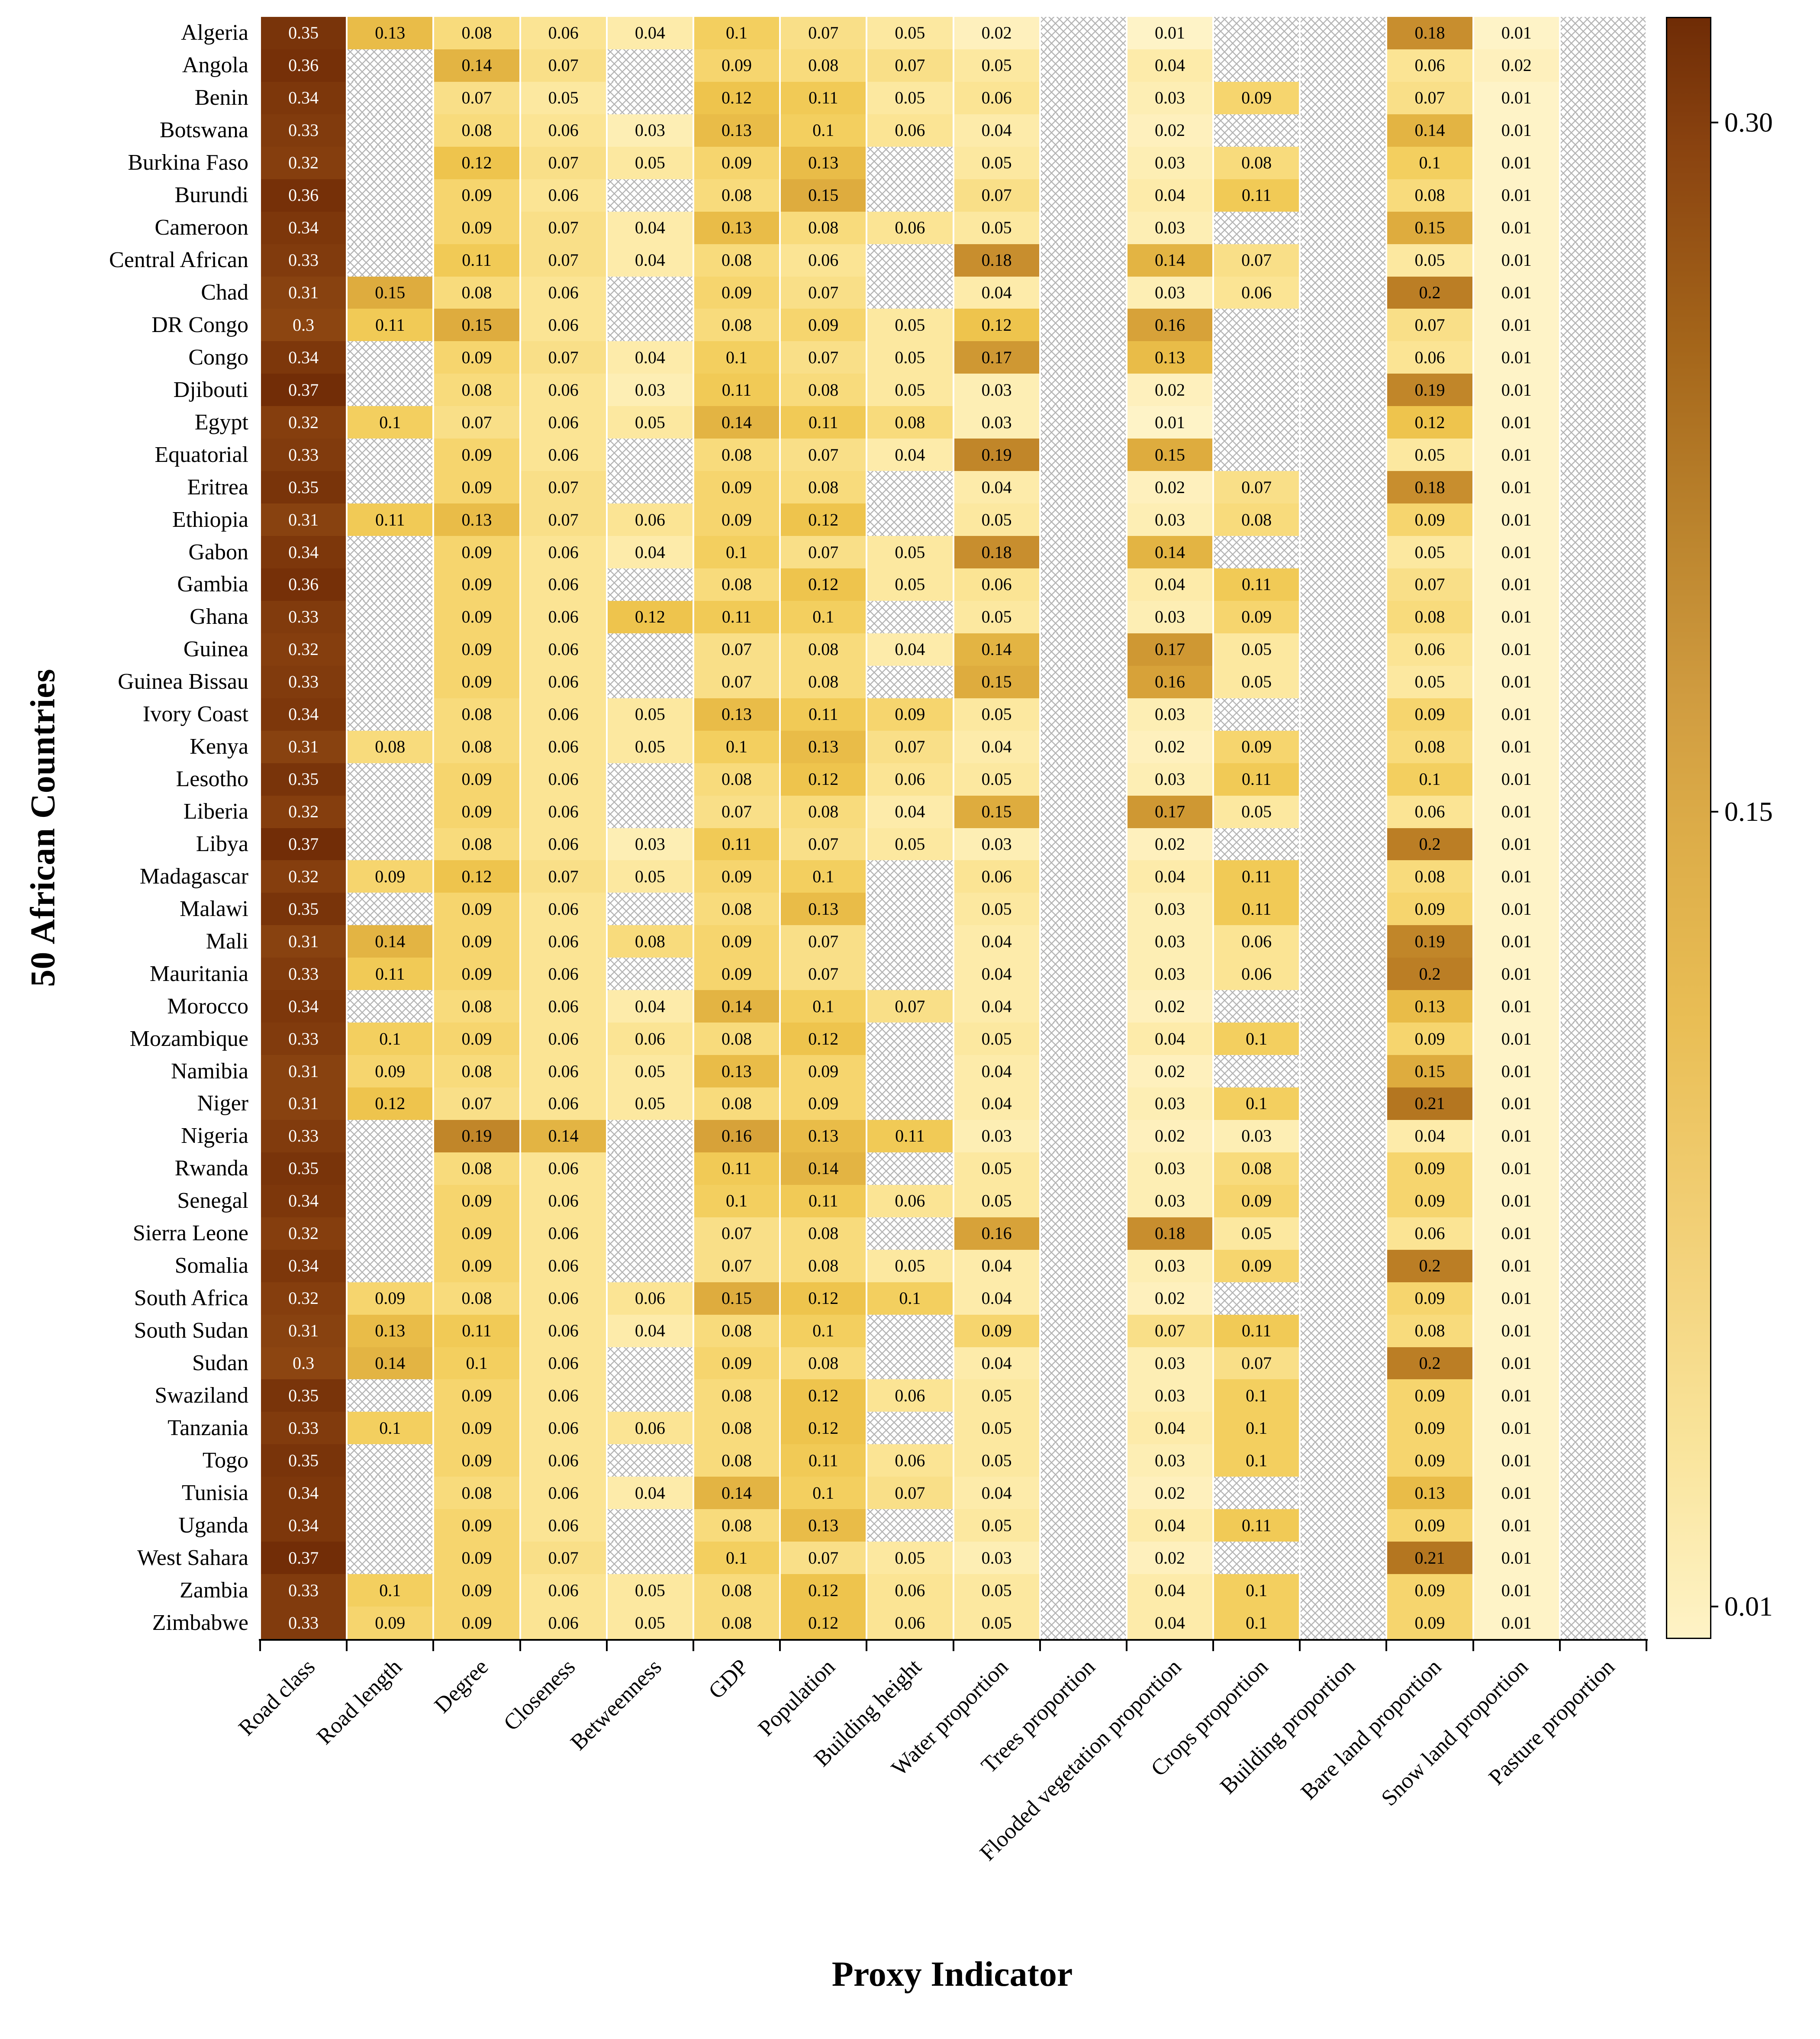  Describe the element at coordinates (1714, 122) in the screenshot. I see `colorbar-tick` at that location.